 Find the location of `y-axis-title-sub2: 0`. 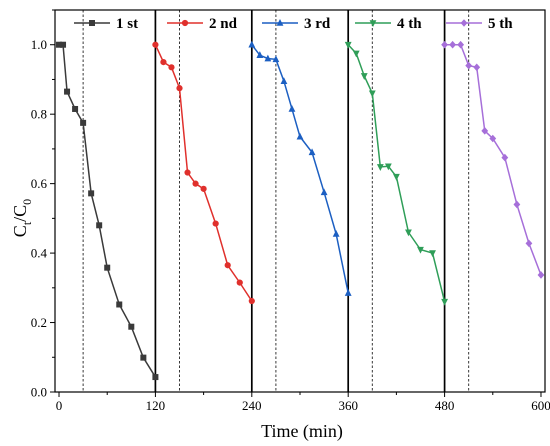

y-axis-title-sub2: 0 is located at coordinates (27, 202).